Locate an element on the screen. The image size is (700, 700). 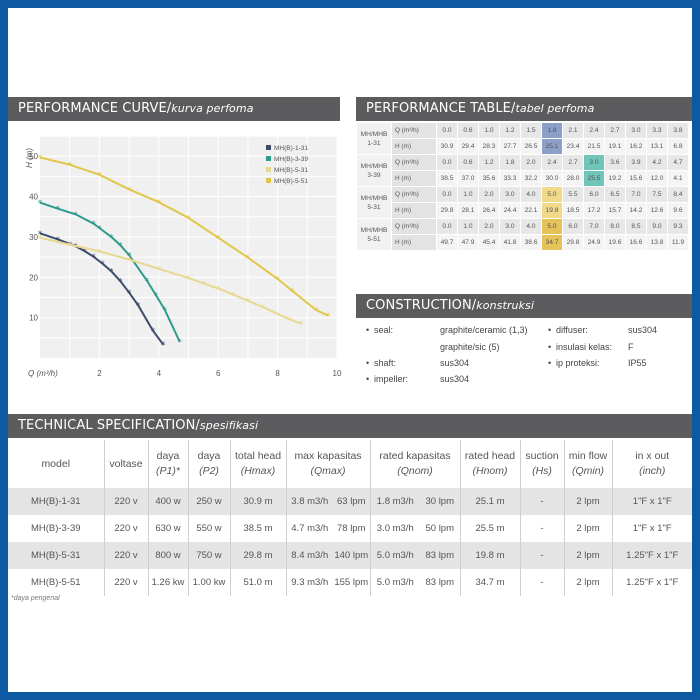
insulasi-value: F is located at coordinates (631, 347).